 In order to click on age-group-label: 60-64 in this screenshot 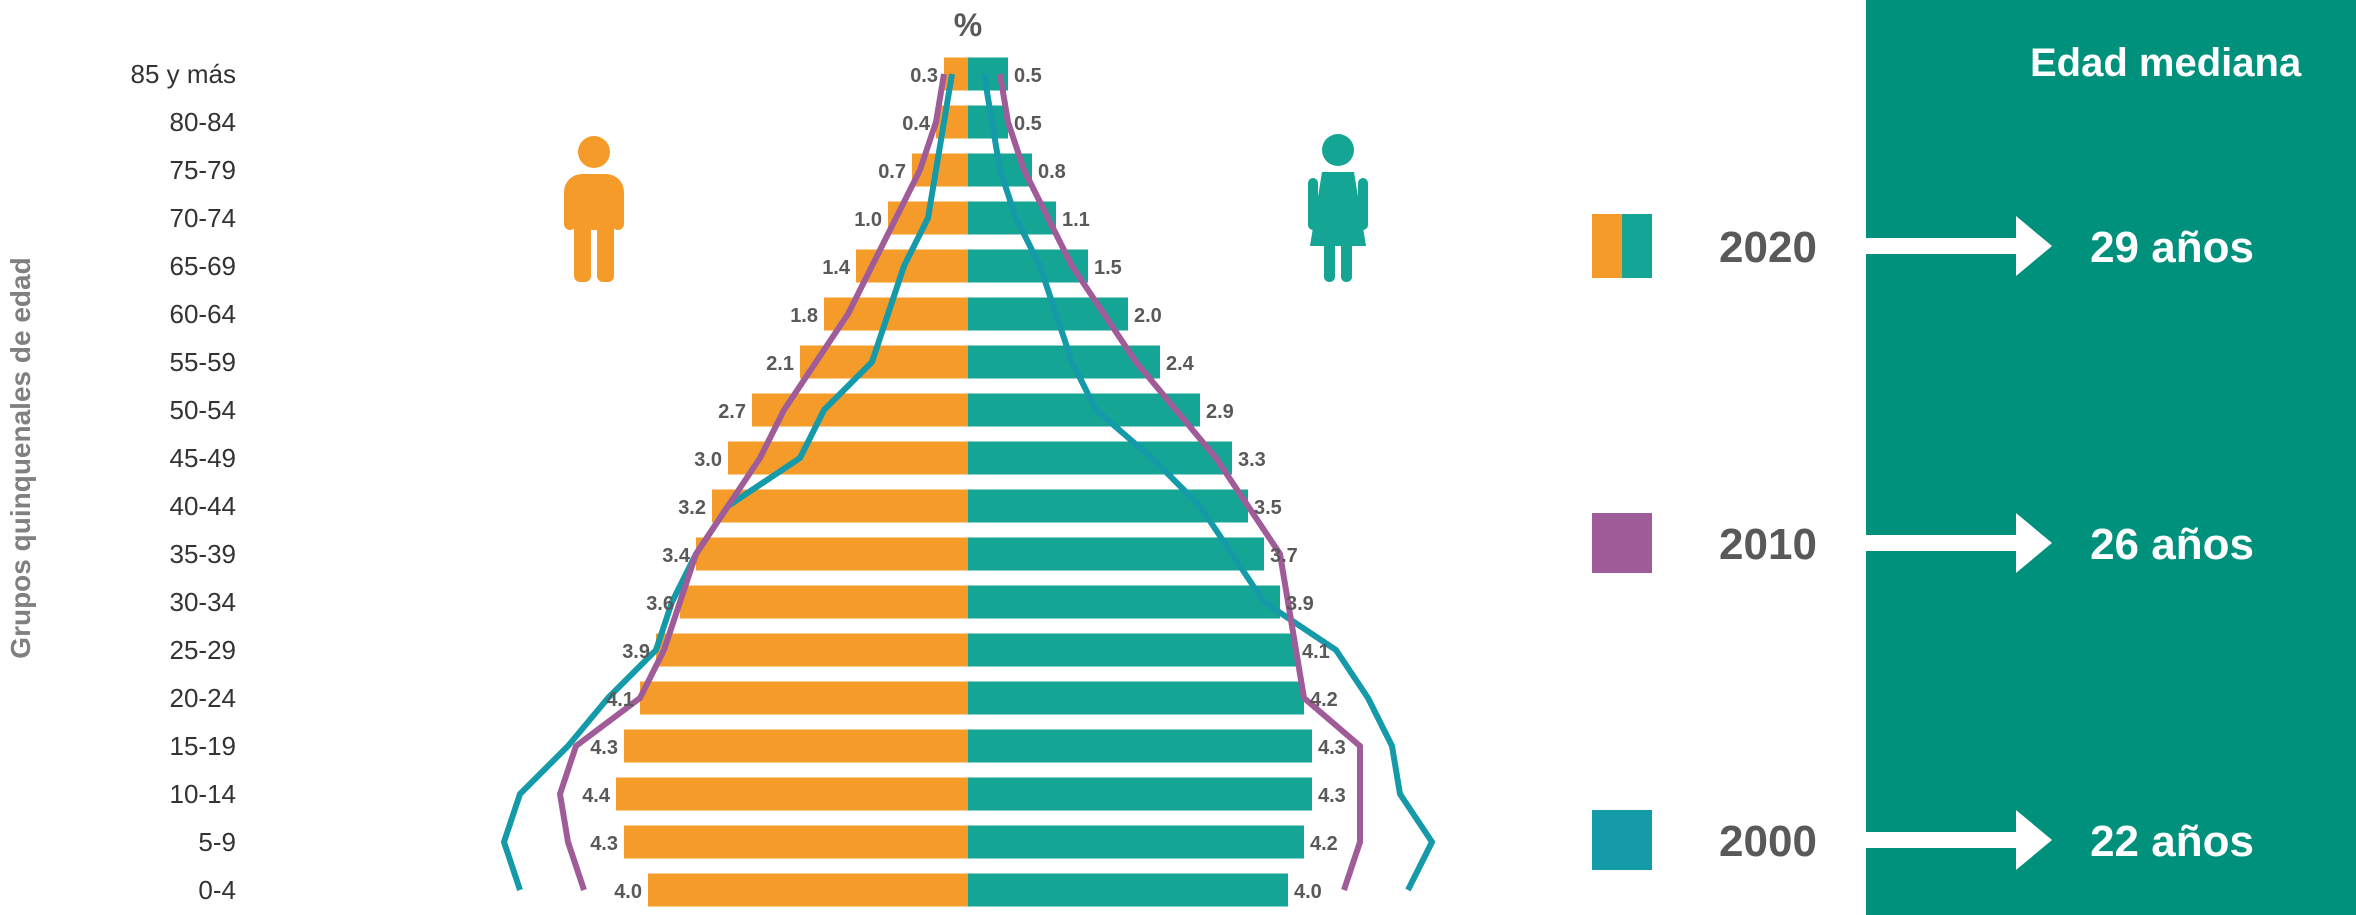, I will do `click(203, 314)`.